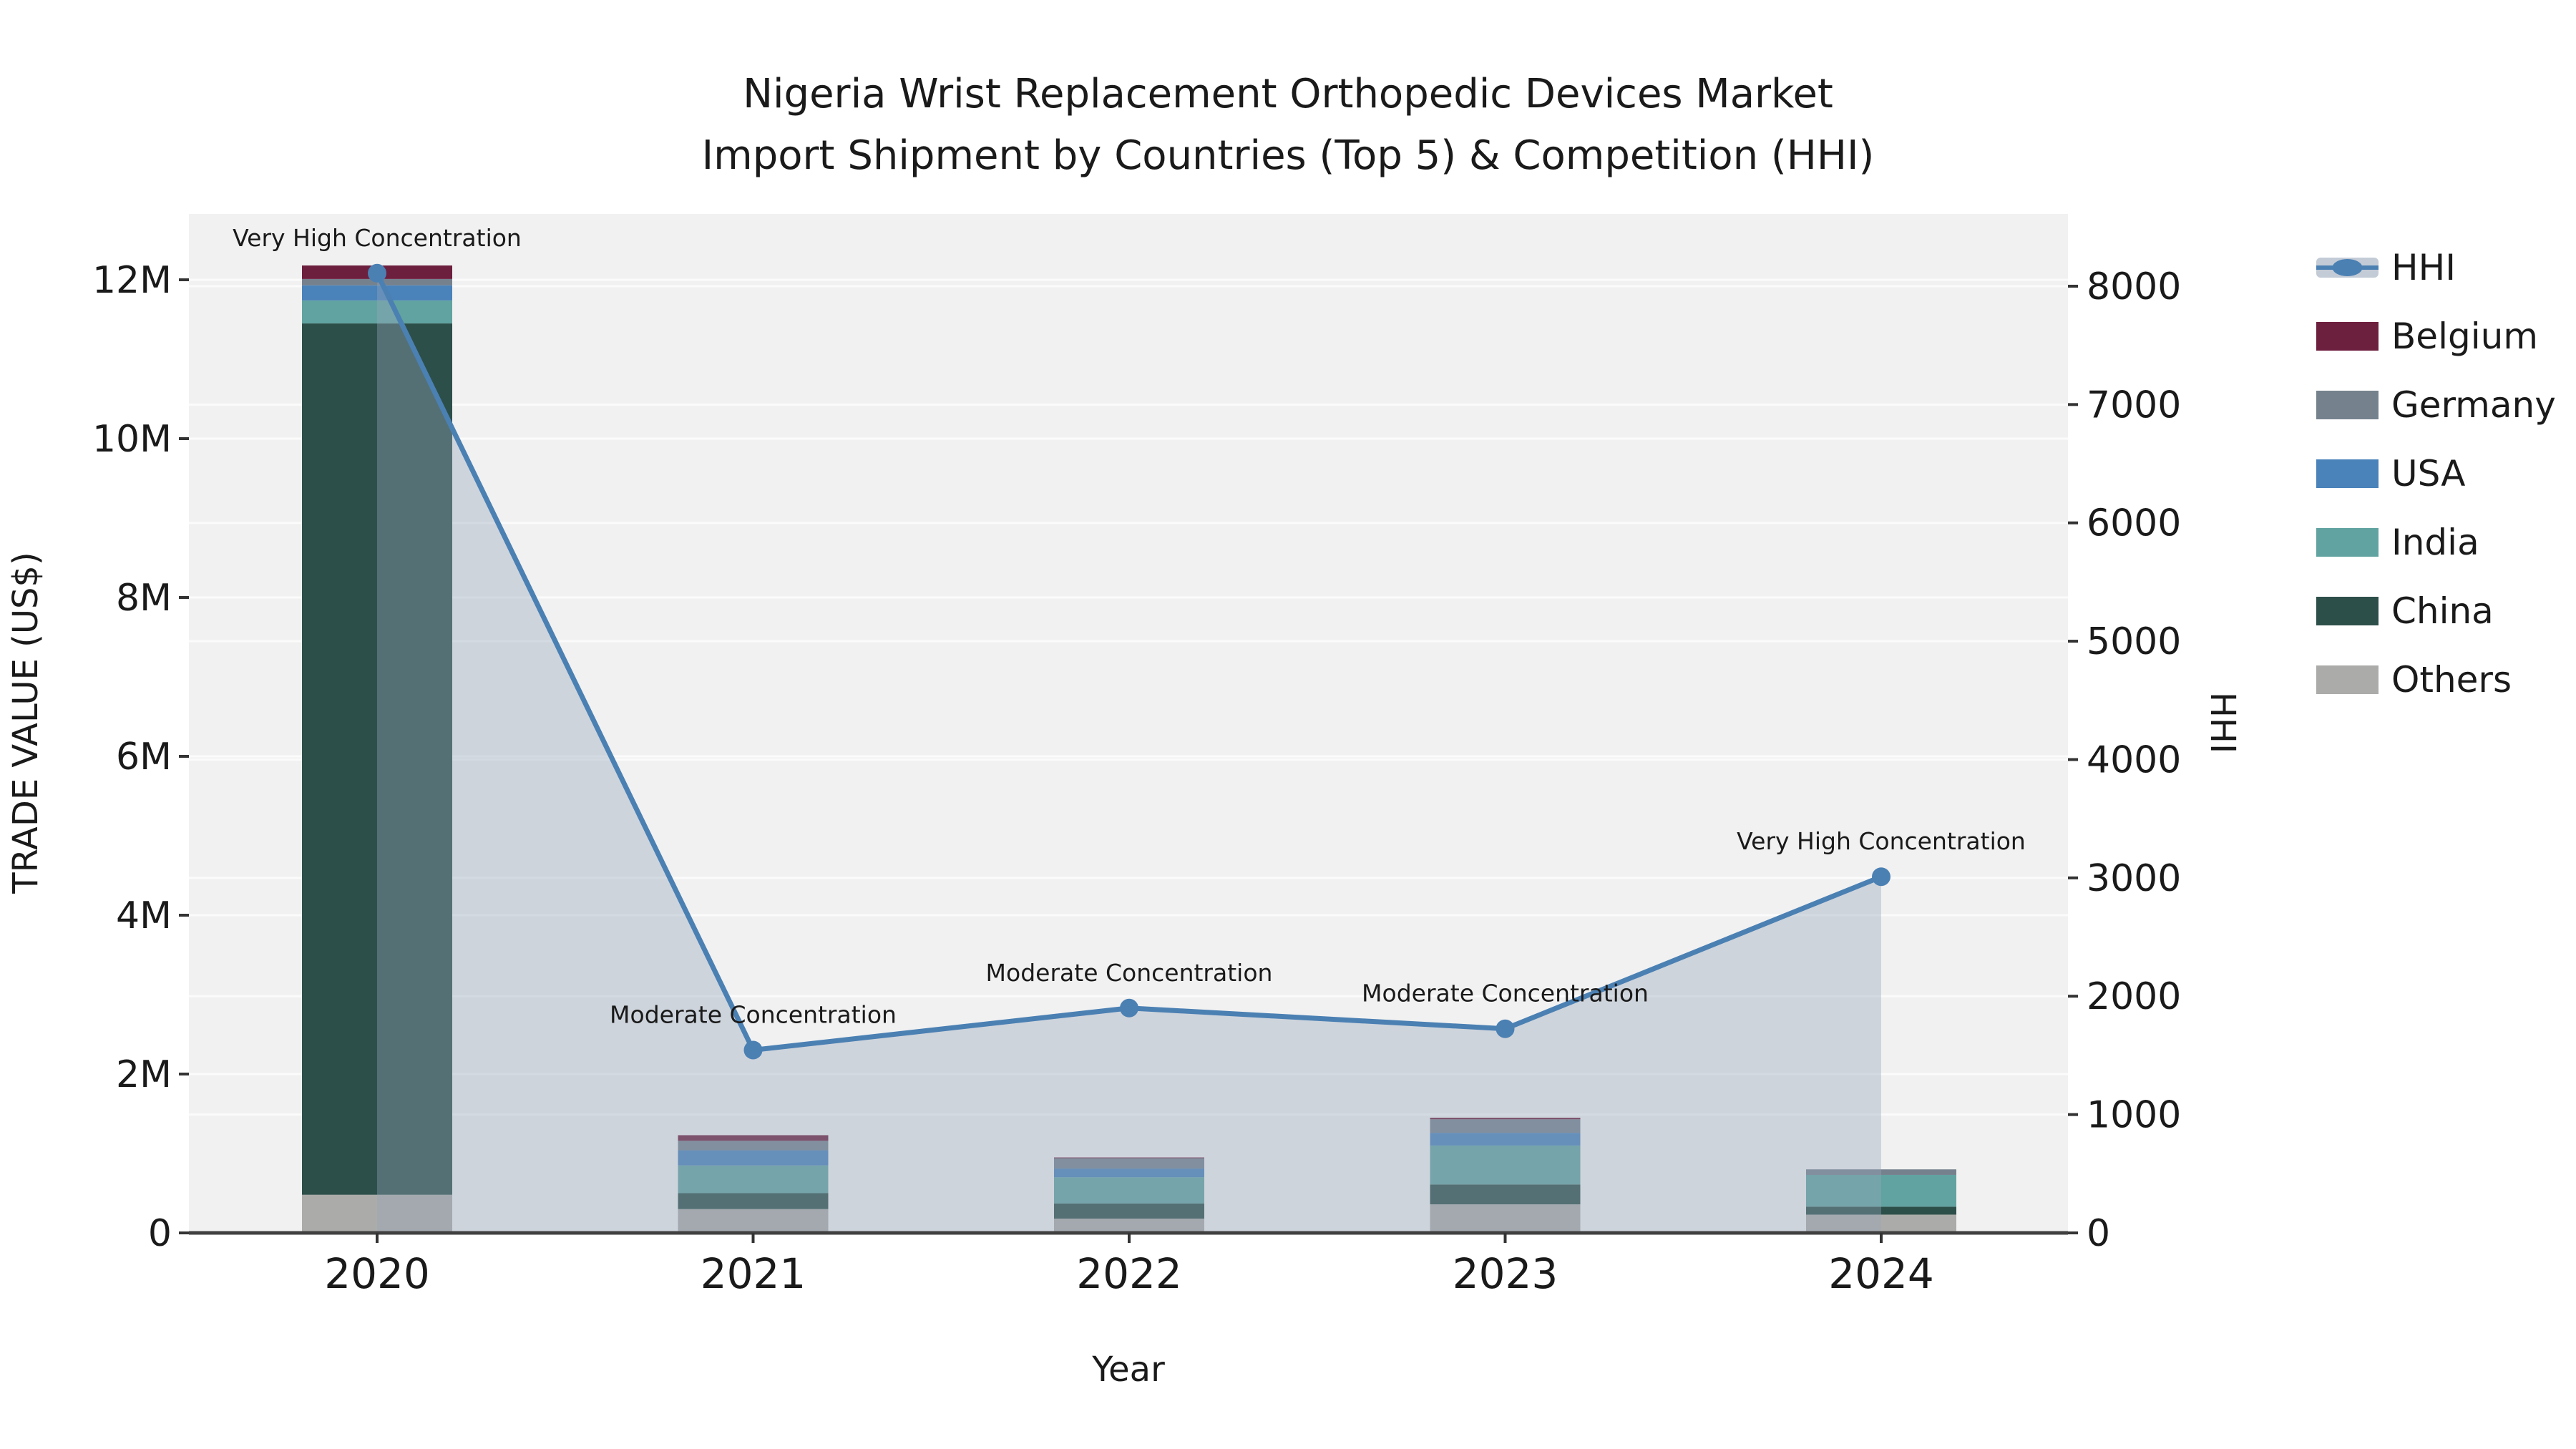 The height and width of the screenshot is (1449, 2576). I want to click on annotation-2022: Moderate Concentration, so click(1129, 973).